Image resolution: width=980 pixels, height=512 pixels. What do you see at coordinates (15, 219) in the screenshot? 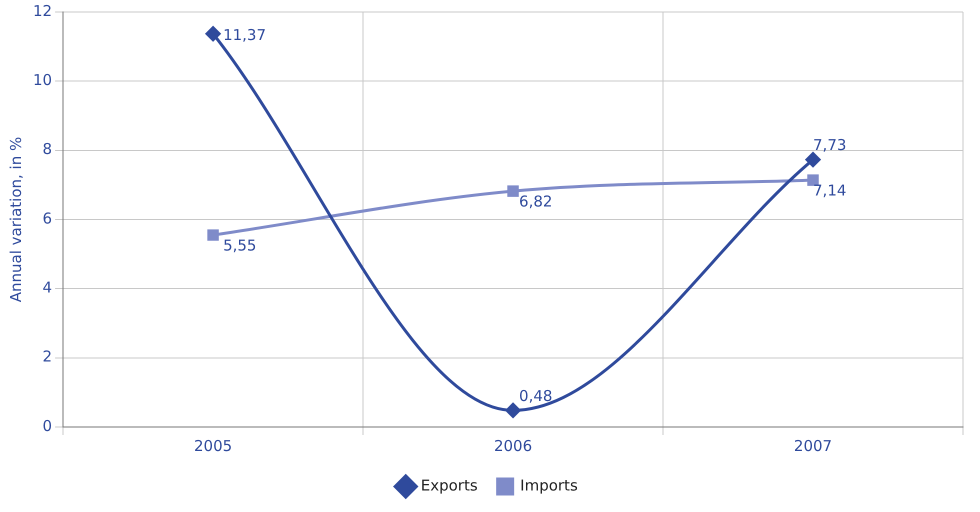
I see `y-axis-title: Annual variation, in %` at bounding box center [15, 219].